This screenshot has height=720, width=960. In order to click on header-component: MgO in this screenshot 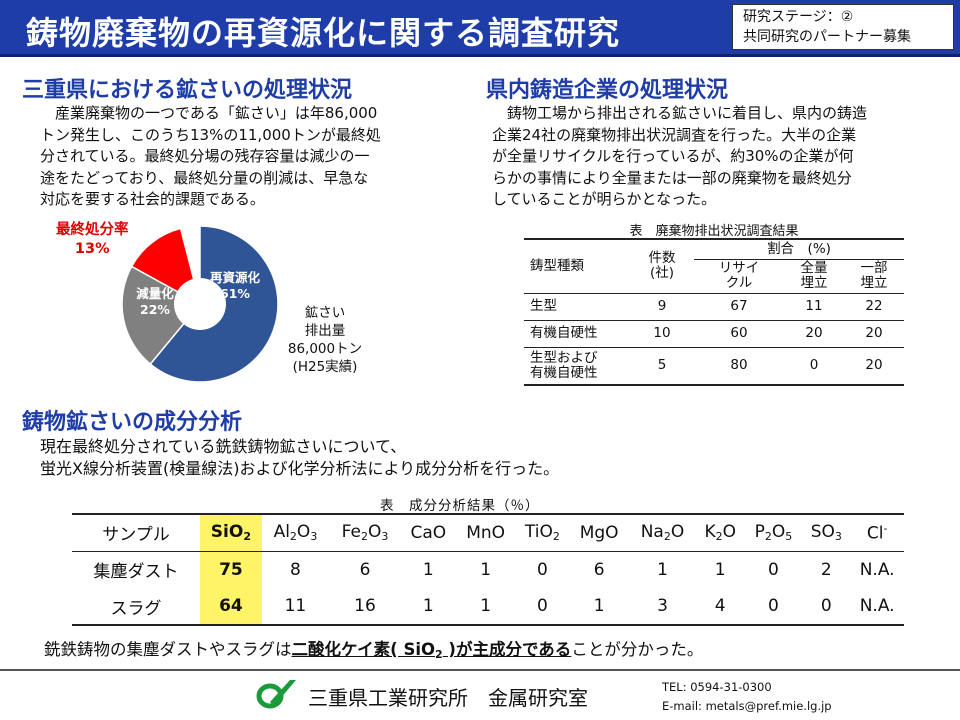, I will do `click(599, 532)`.